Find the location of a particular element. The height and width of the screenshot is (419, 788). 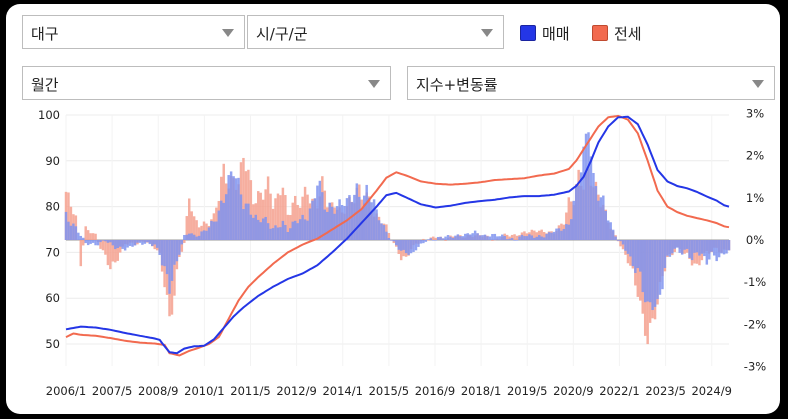

region-select: 대구 is located at coordinates (133, 32).